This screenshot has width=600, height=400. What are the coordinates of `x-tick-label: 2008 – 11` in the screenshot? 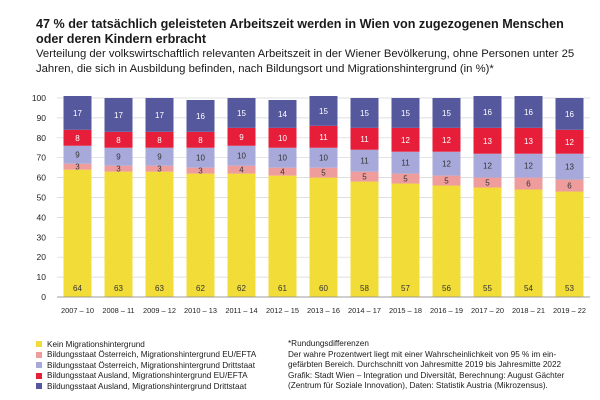 It's located at (118, 310).